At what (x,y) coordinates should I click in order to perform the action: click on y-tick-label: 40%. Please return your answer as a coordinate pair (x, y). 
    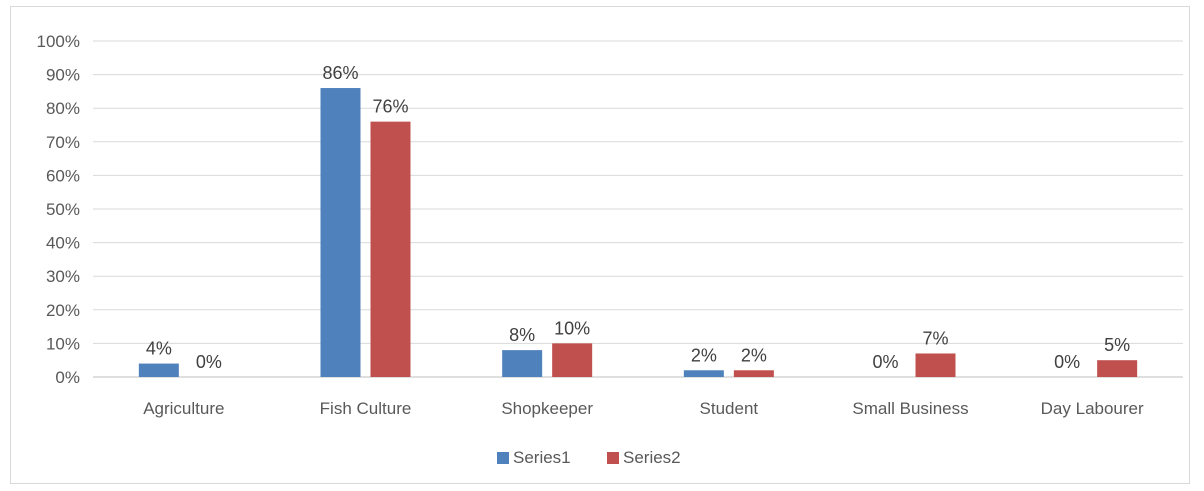
    Looking at the image, I should click on (63, 243).